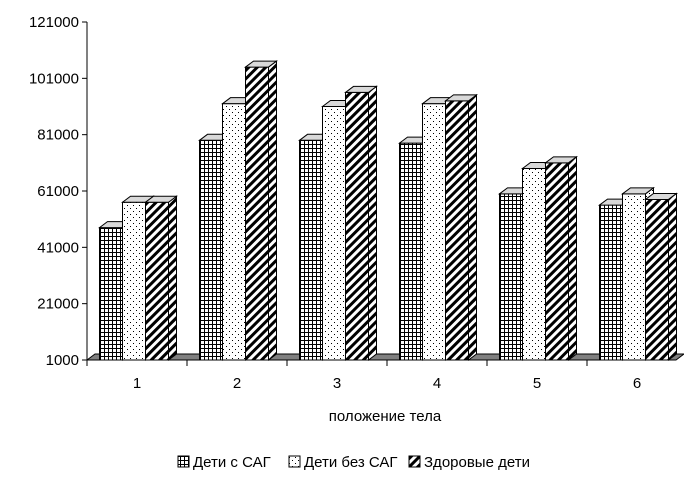 The height and width of the screenshot is (479, 684). What do you see at coordinates (537, 383) in the screenshot?
I see `x-tick-label: 5` at bounding box center [537, 383].